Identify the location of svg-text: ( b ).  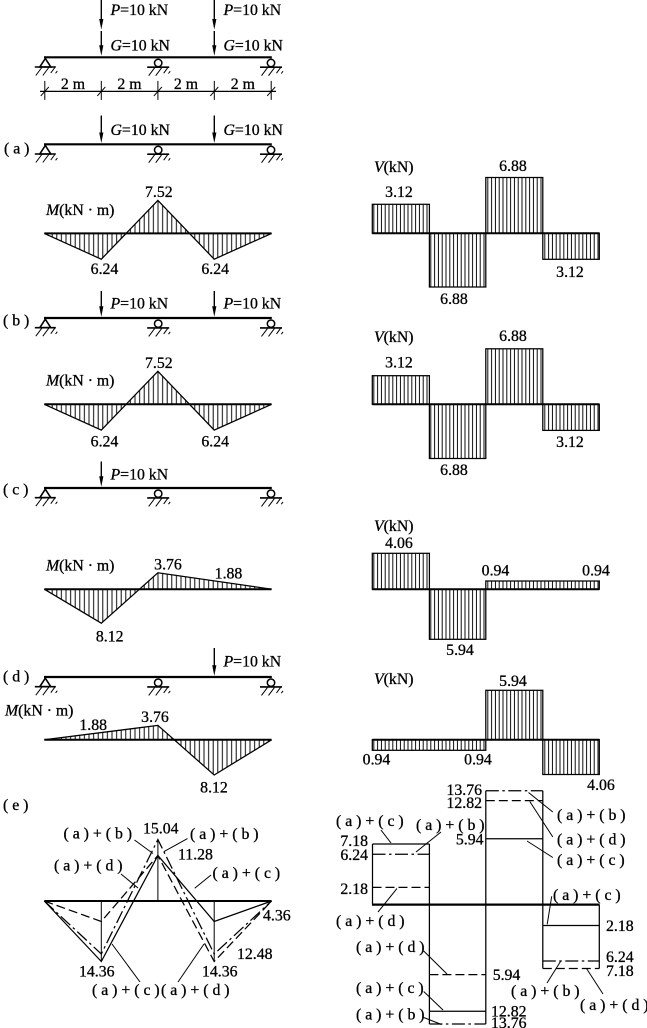
(16, 321).